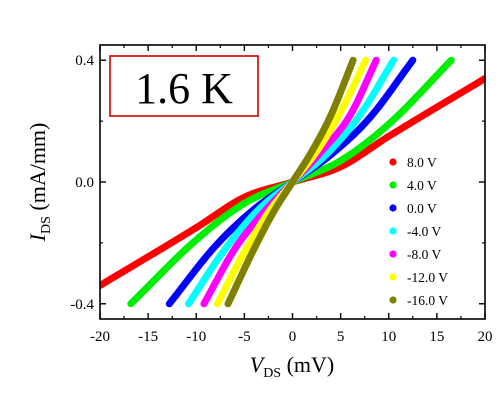 The image size is (502, 406). I want to click on x-tick-label: -15, so click(148, 337).